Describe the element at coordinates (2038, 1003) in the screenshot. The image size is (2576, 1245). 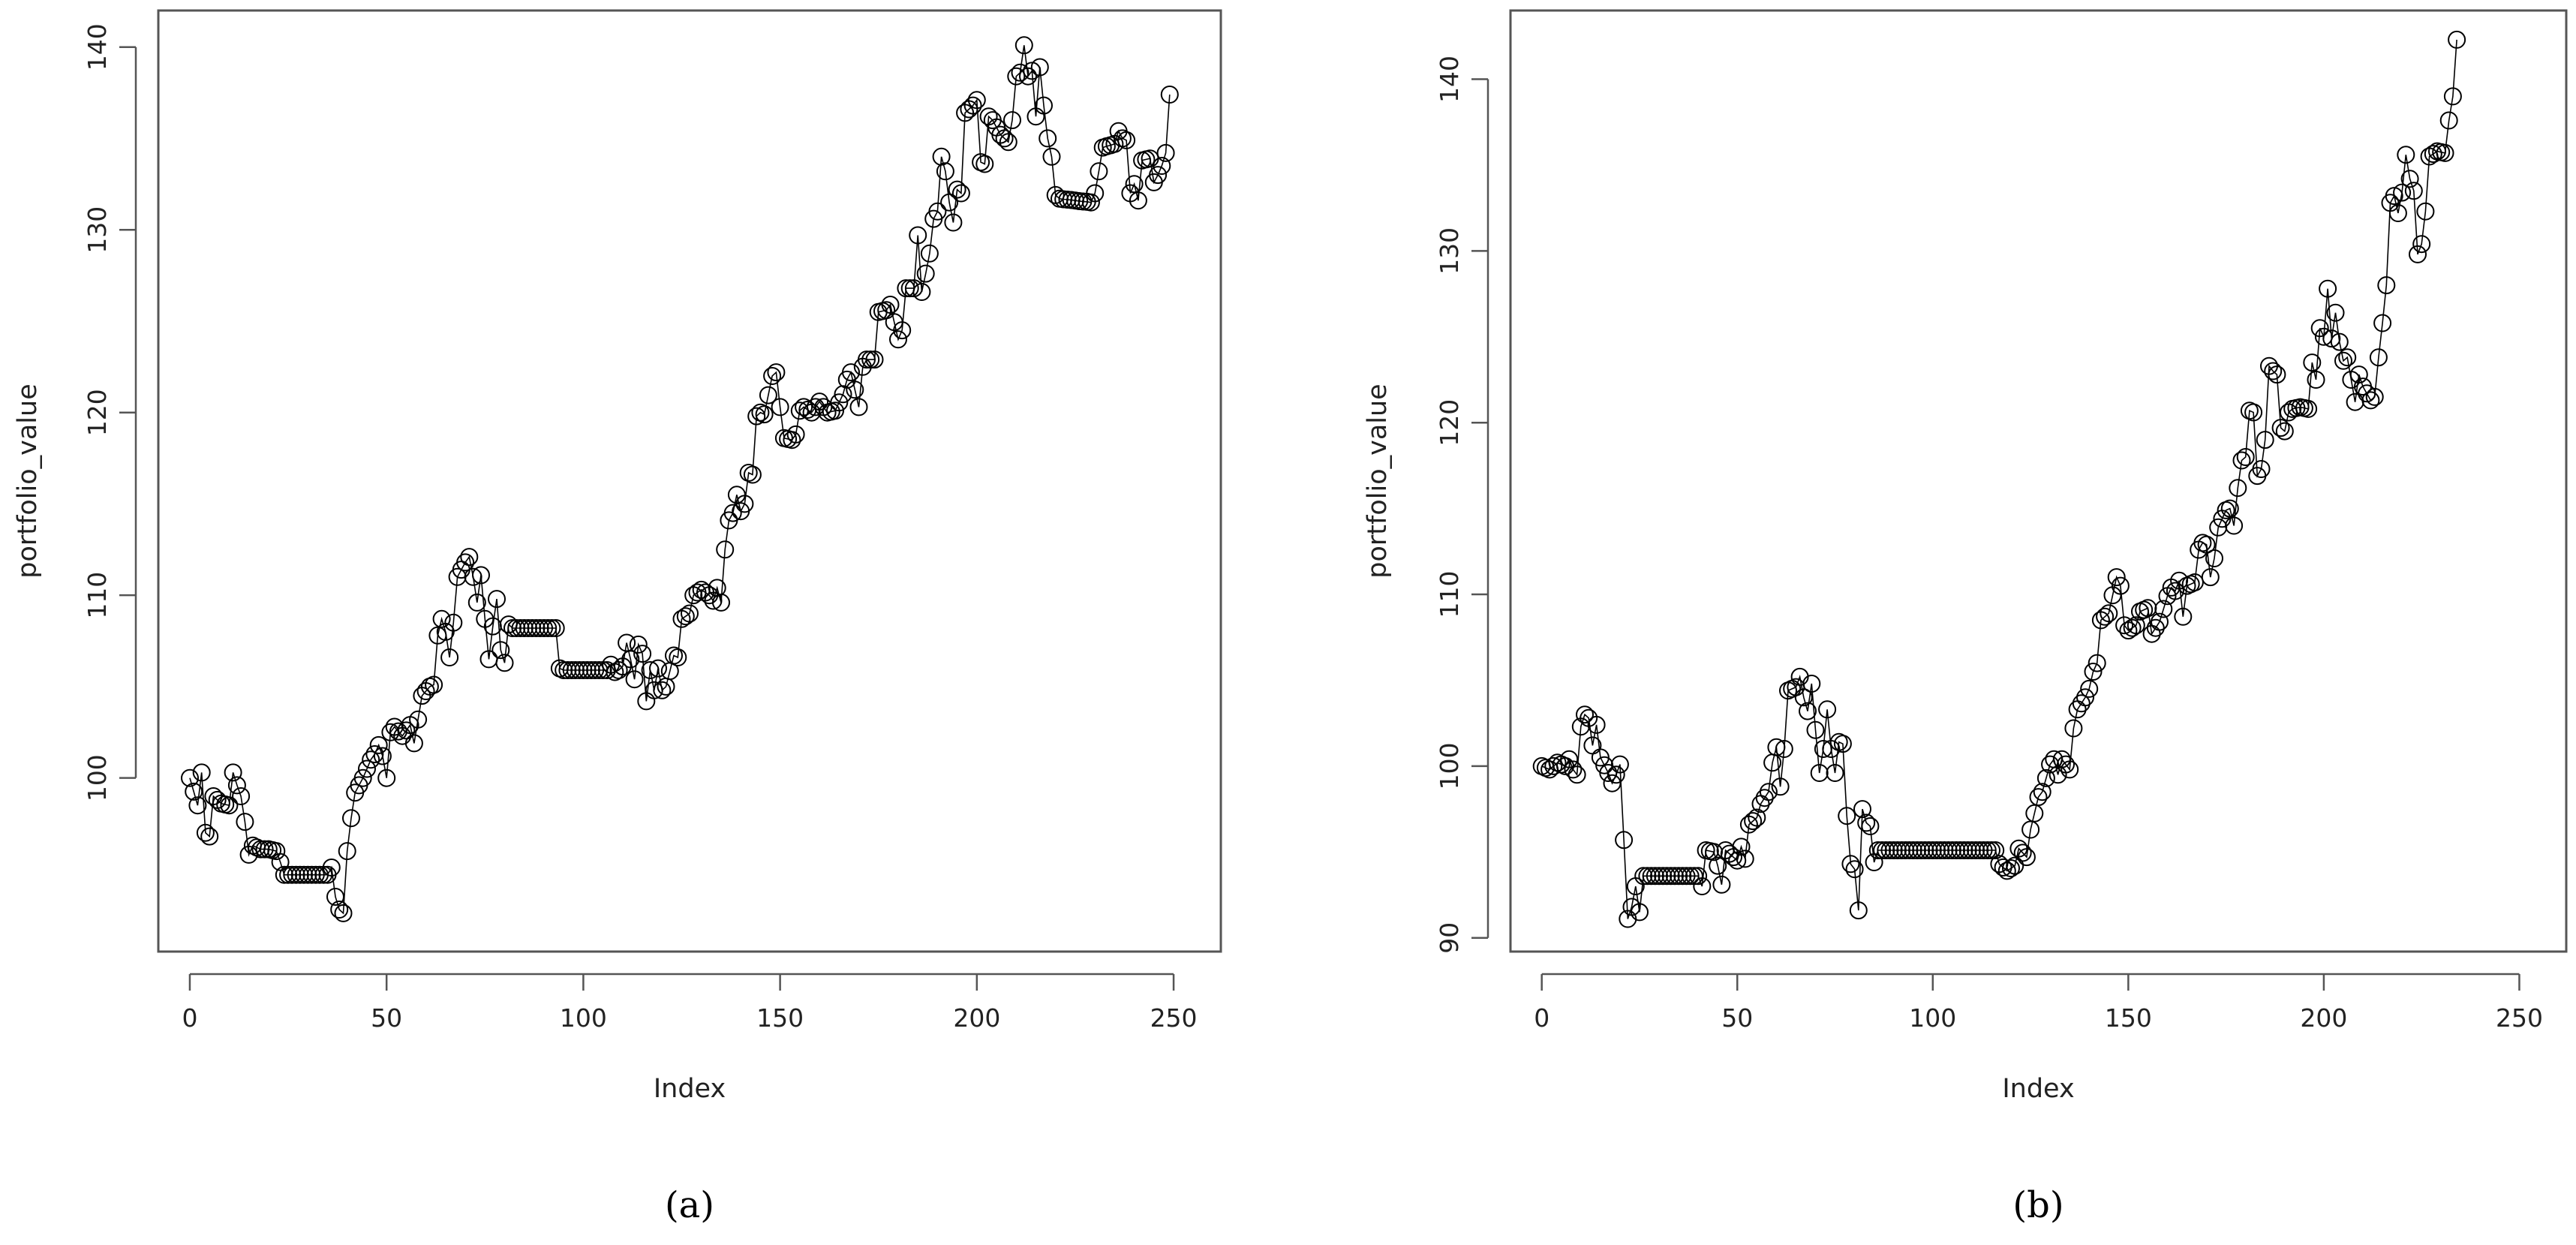
I see `x-axis: 0 50 100 150 200 250` at that location.